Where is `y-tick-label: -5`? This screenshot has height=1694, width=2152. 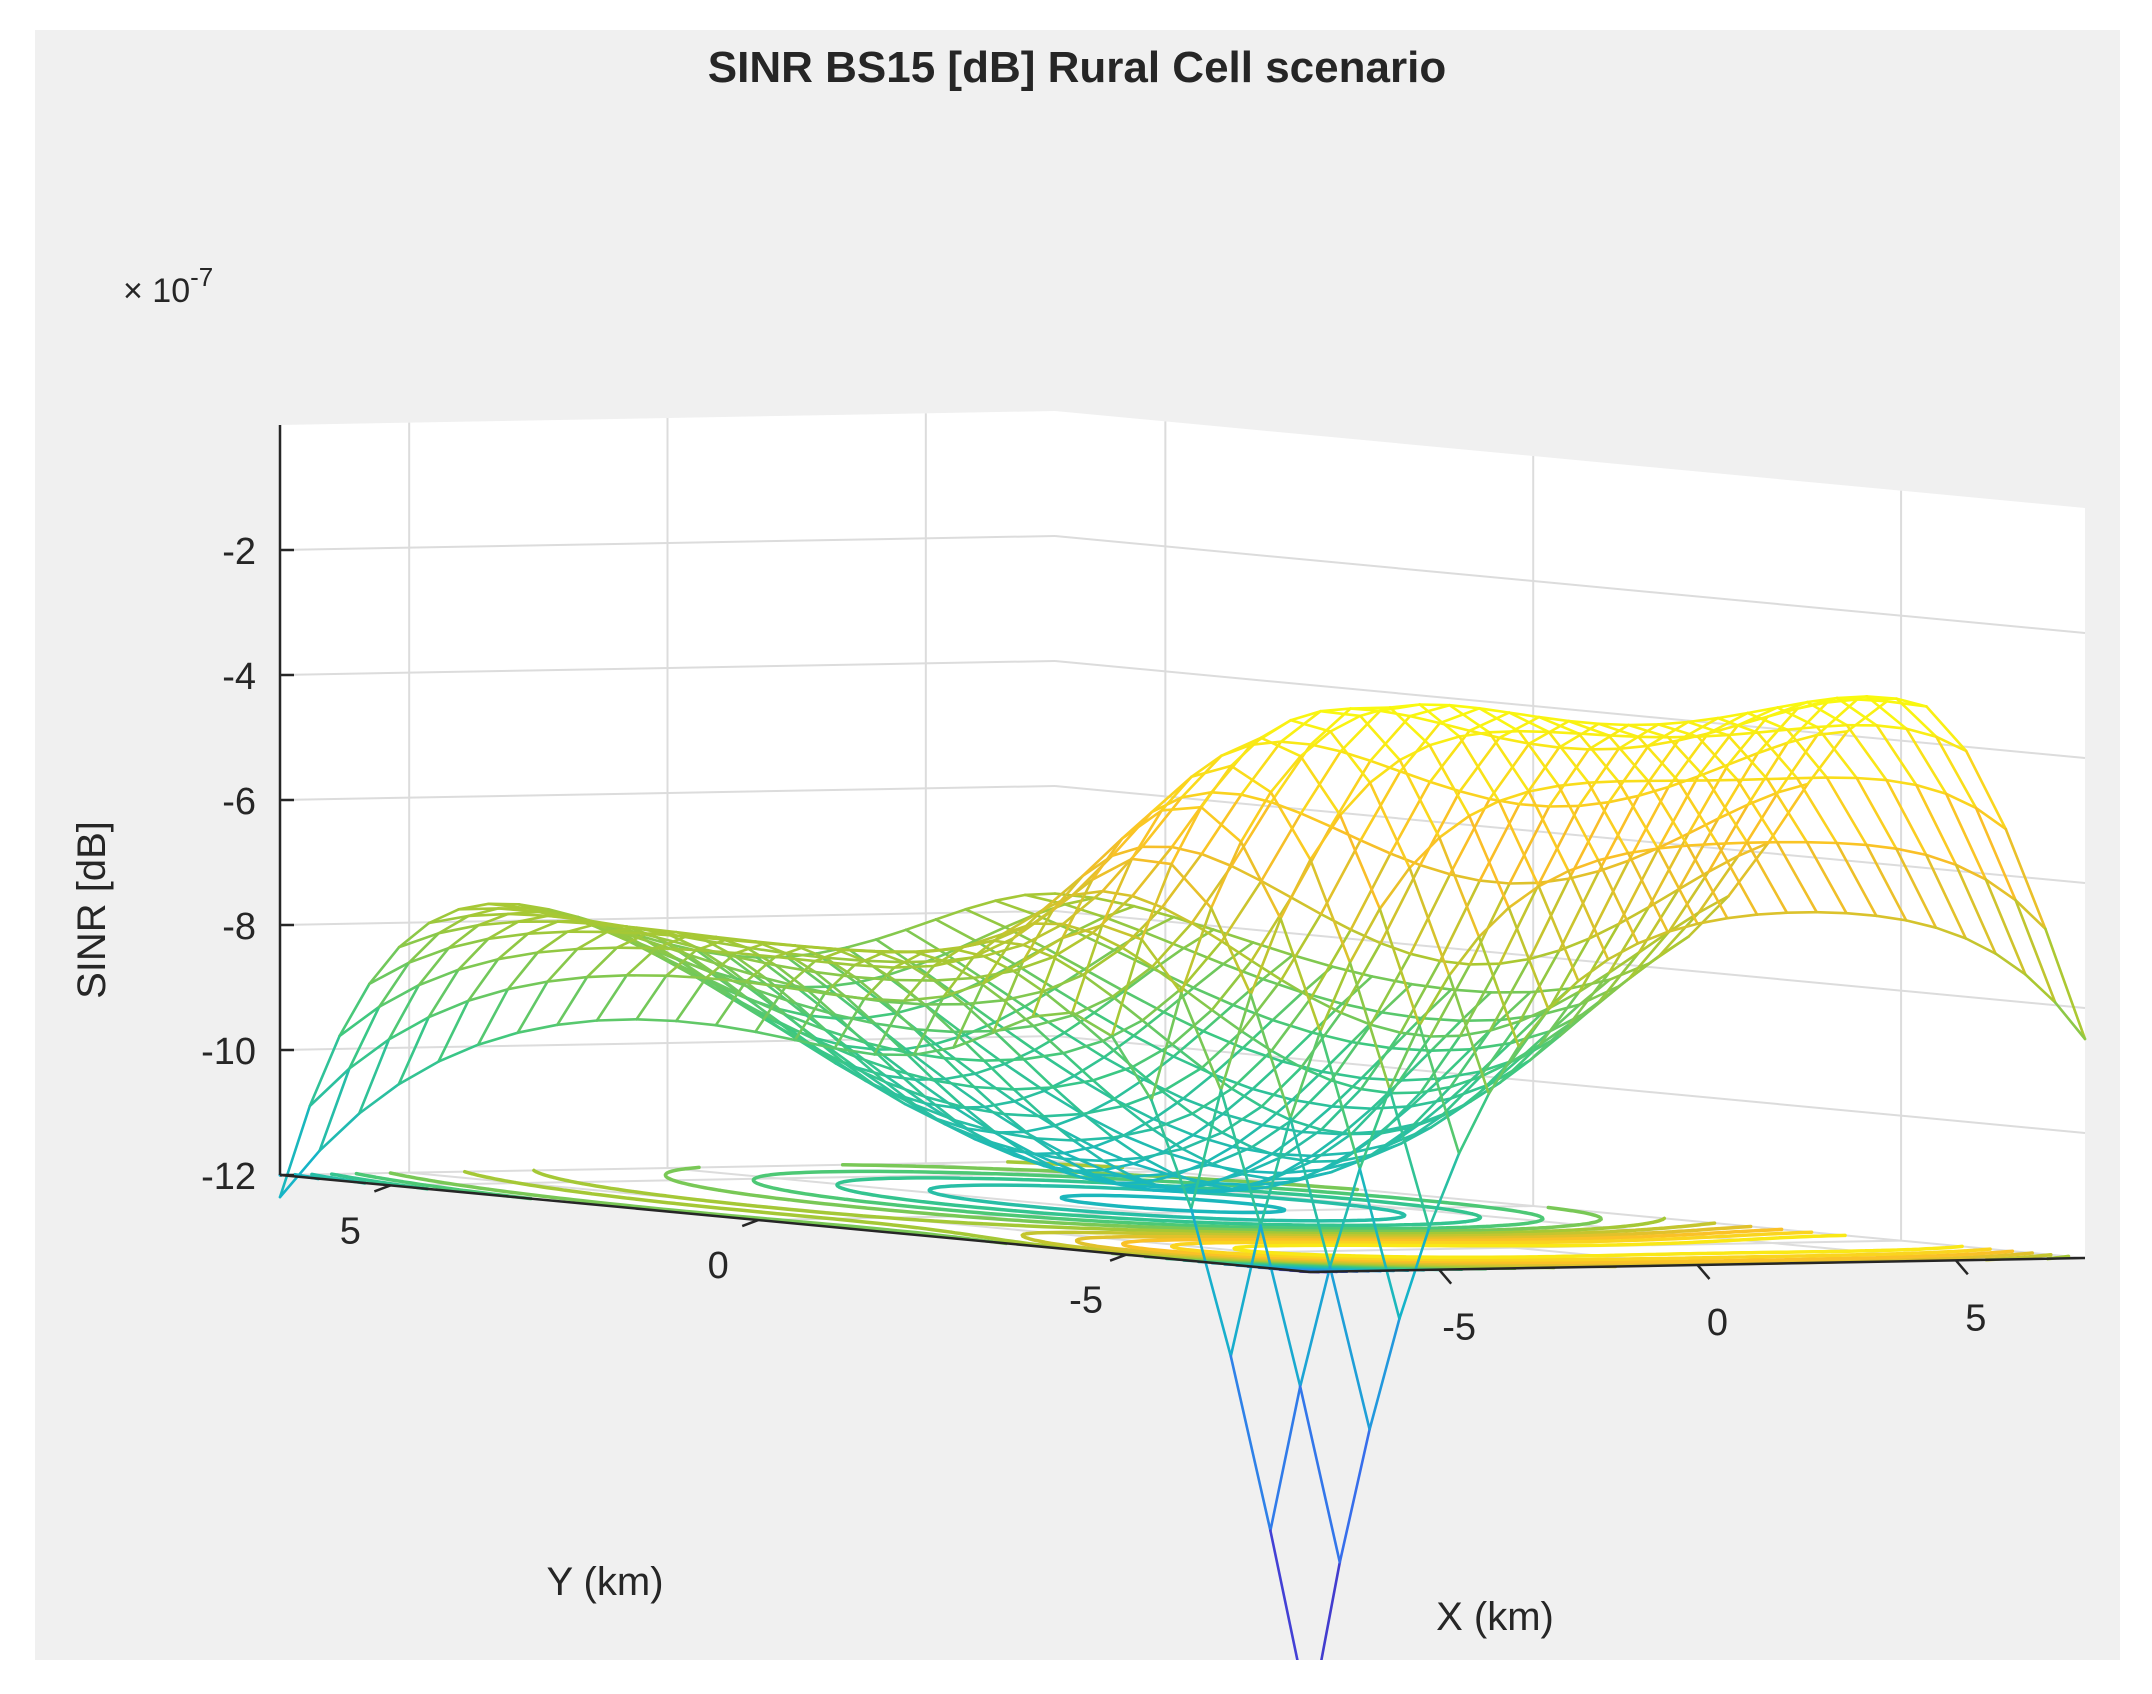
y-tick-label: -5 is located at coordinates (1086, 1301).